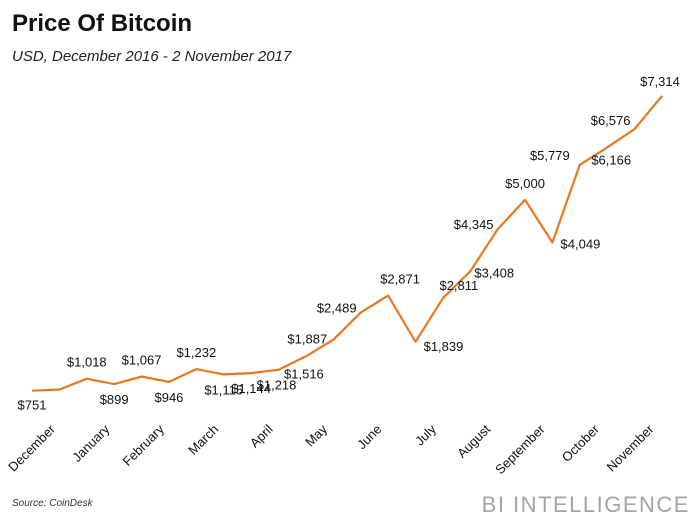 The width and height of the screenshot is (700, 525). What do you see at coordinates (203, 440) in the screenshot?
I see `x-tick-label: March` at bounding box center [203, 440].